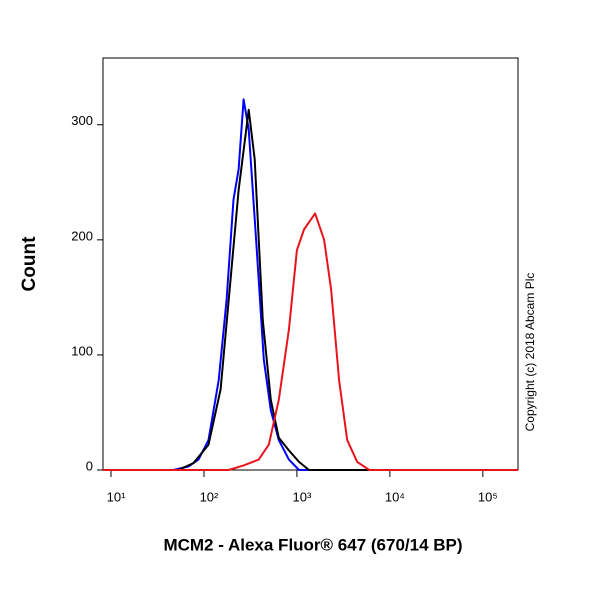  Describe the element at coordinates (82, 350) in the screenshot. I see `y-tick-label: 100` at that location.